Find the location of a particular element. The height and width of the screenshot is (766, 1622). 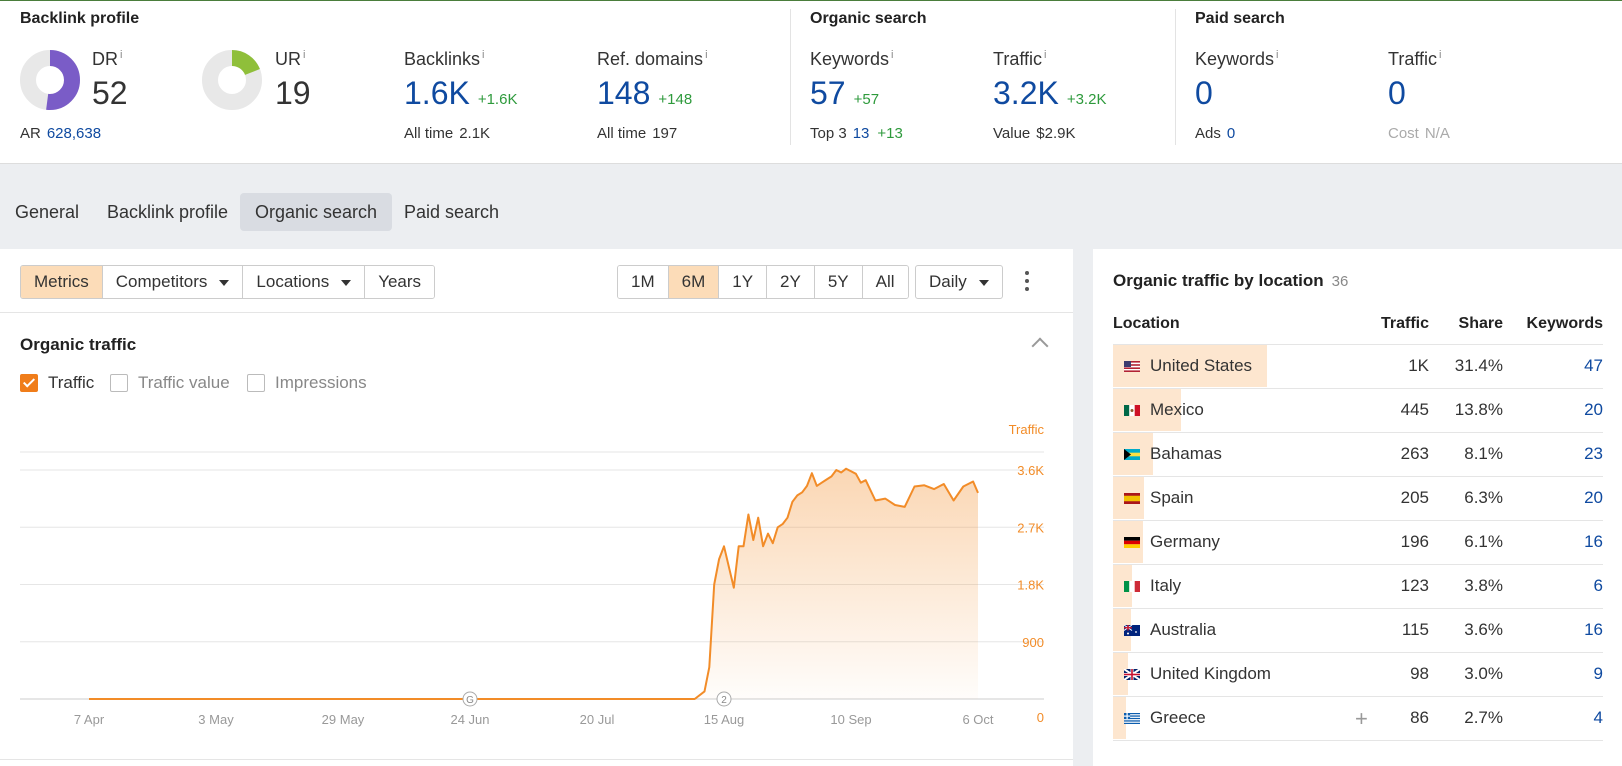

x-tick-label: 15 Aug is located at coordinates (724, 719).